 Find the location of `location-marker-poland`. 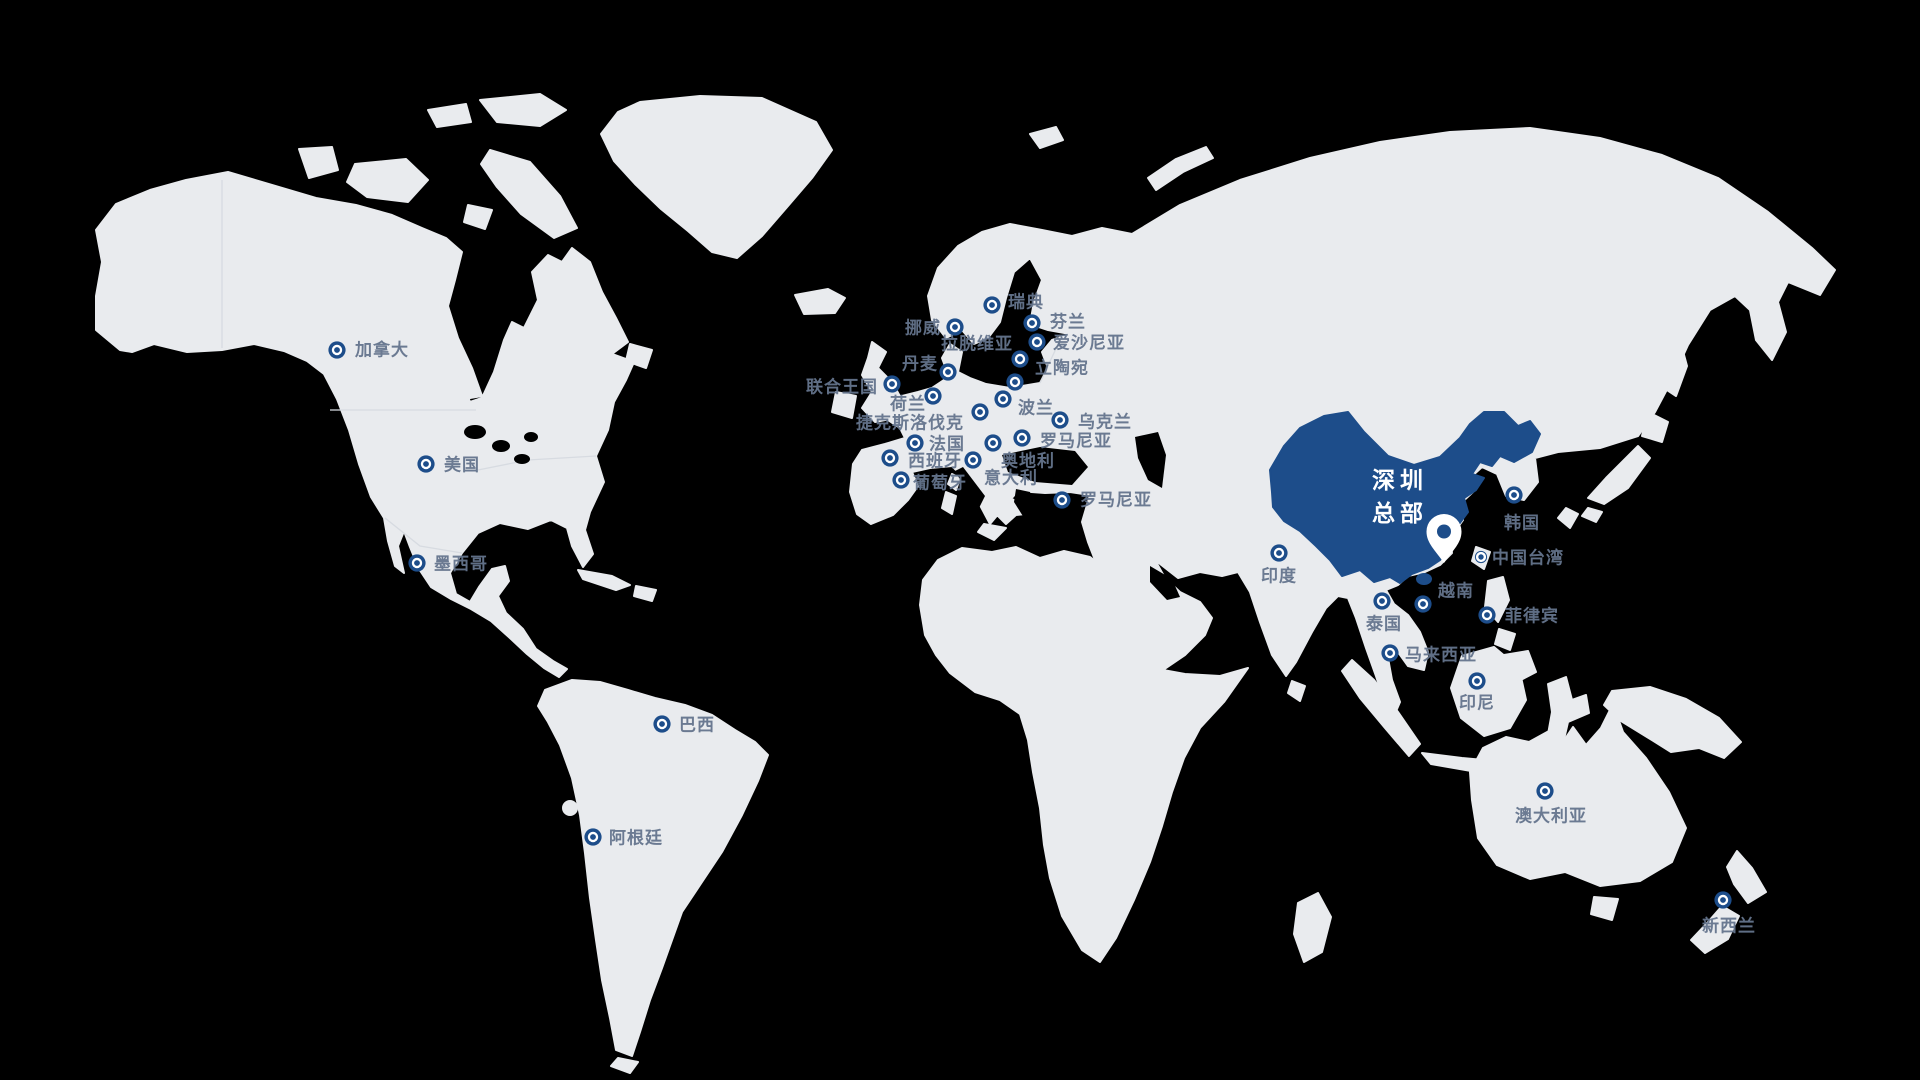

location-marker-poland is located at coordinates (1003, 399).